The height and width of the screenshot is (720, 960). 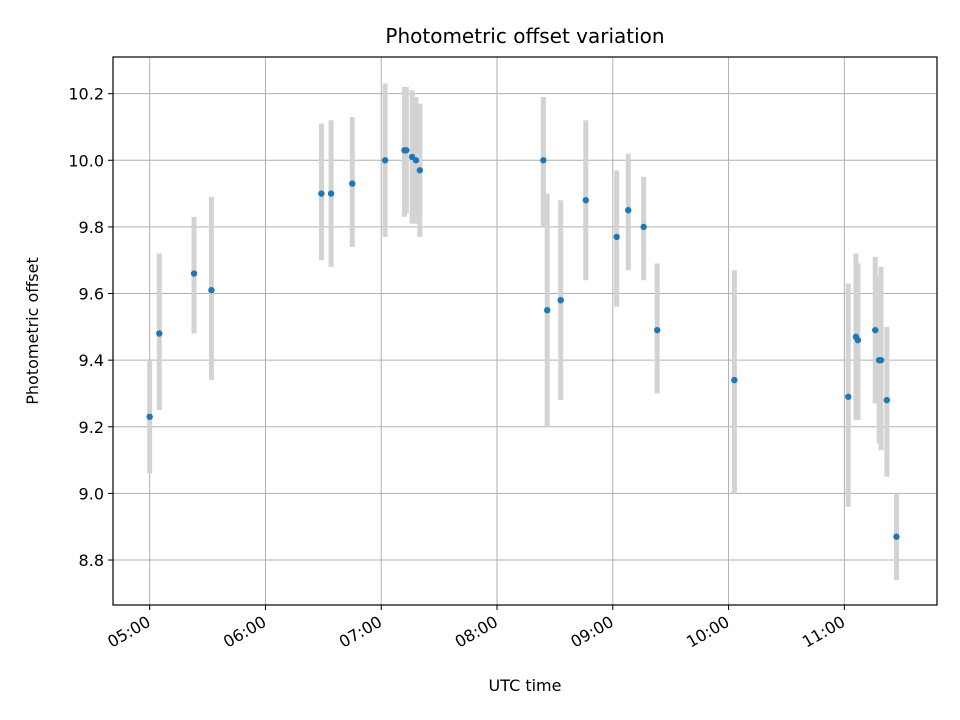 I want to click on y-tick-label: 9.2, so click(x=91, y=427).